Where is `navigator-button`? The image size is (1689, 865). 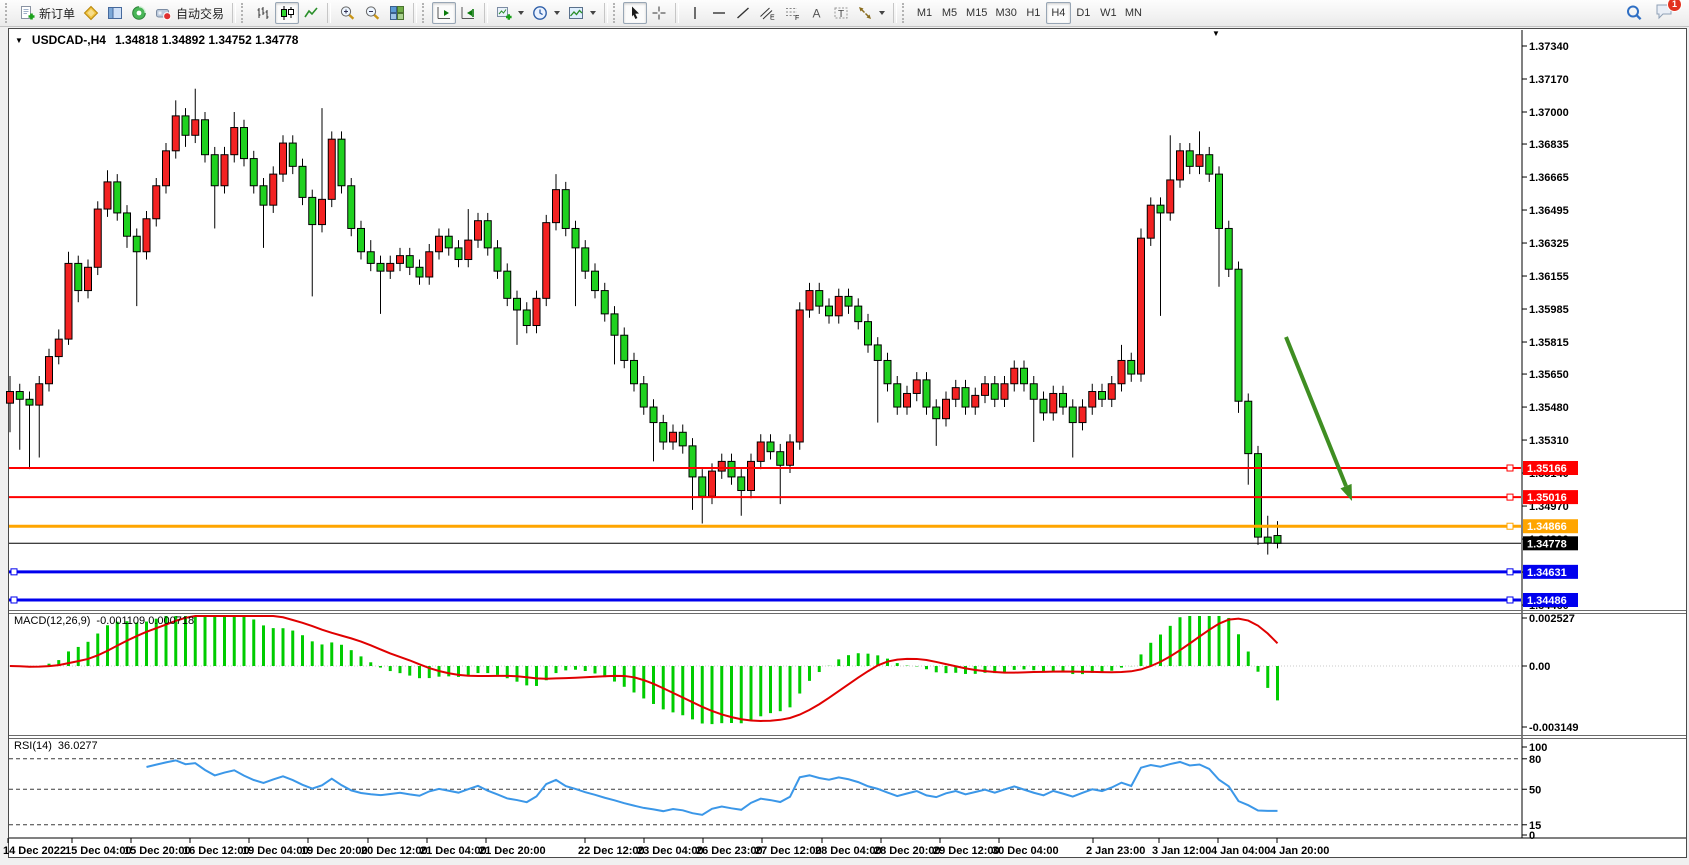
navigator-button is located at coordinates (115, 13).